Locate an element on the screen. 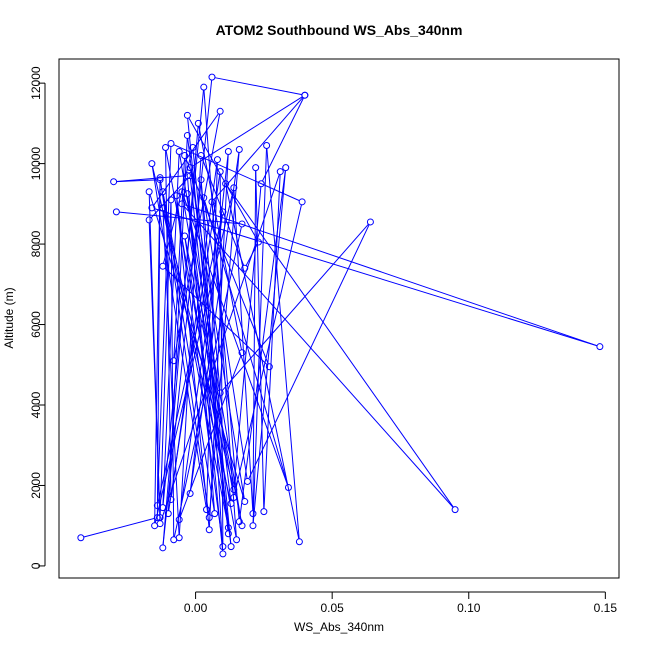 The width and height of the screenshot is (650, 650). x-tick-label: 0.00 is located at coordinates (196, 608).